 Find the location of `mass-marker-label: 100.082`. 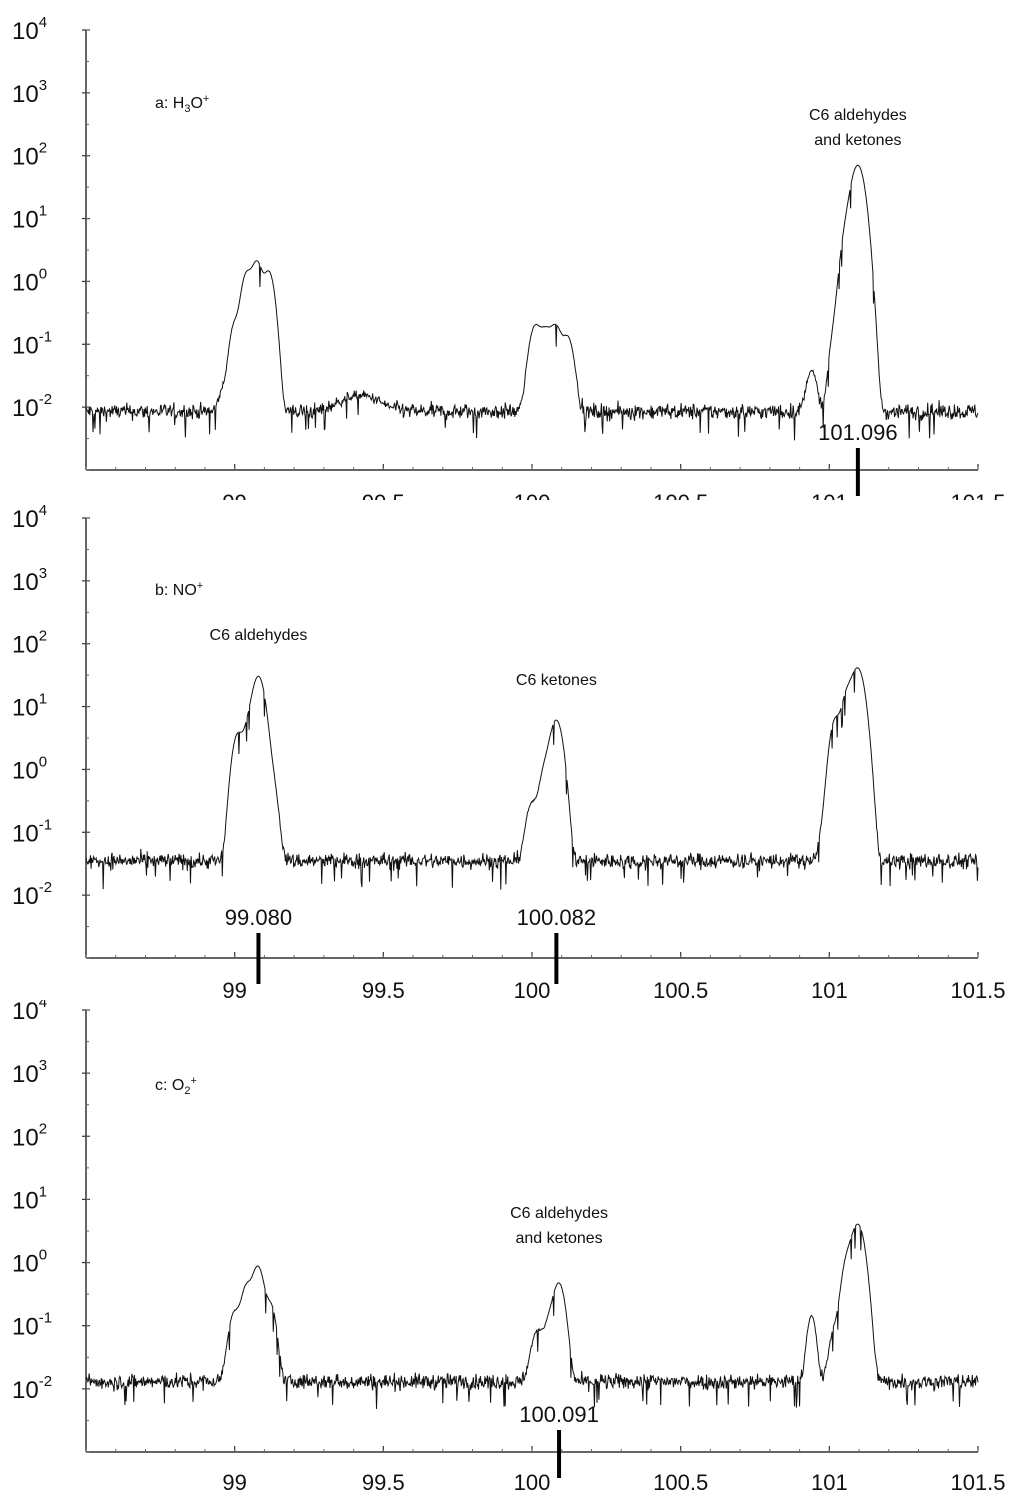

mass-marker-label: 100.082 is located at coordinates (557, 917).